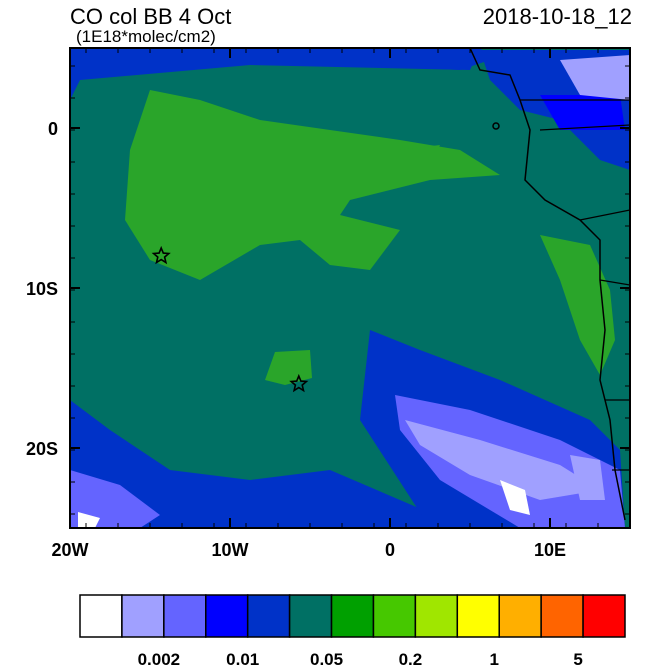  What do you see at coordinates (150, 16) in the screenshot?
I see `title: CO col BB 4 Oct` at bounding box center [150, 16].